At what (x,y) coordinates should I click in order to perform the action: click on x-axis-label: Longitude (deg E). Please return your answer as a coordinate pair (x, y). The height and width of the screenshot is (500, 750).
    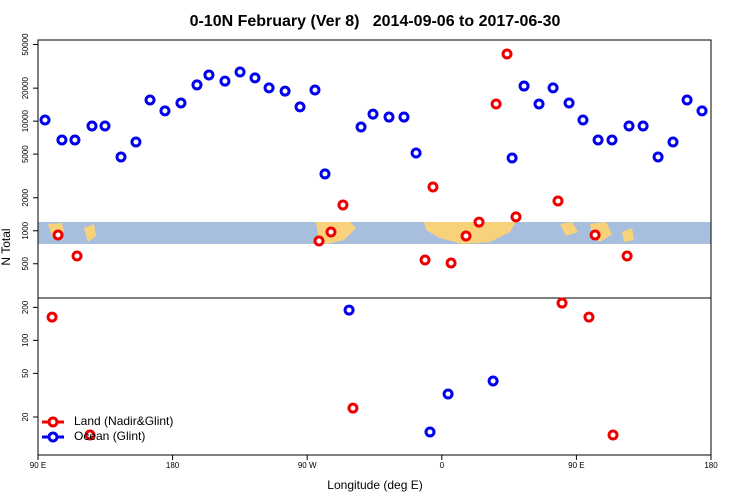
    Looking at the image, I should click on (374, 485).